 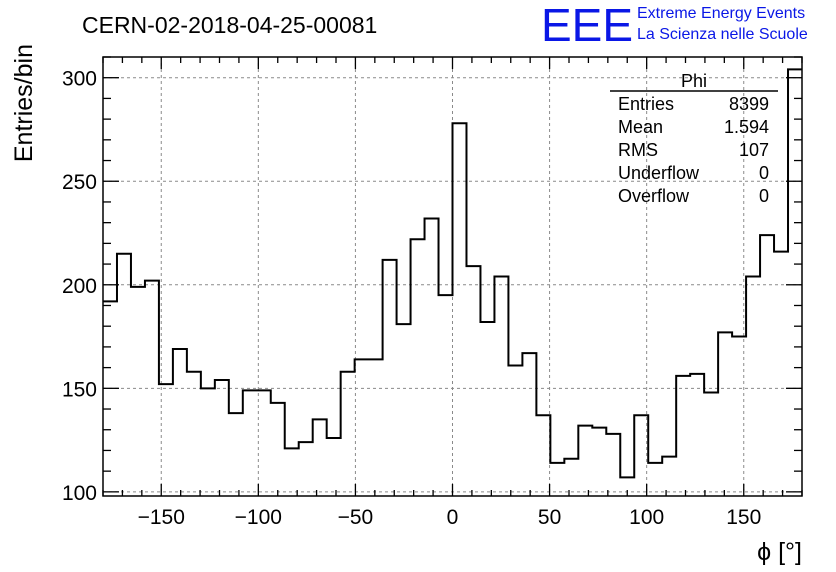 I want to click on y-tick-label-1: 150, so click(x=79, y=389).